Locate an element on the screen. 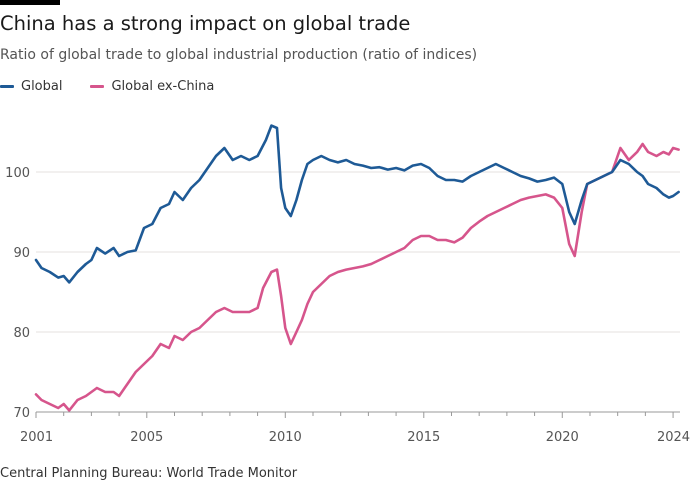 The image size is (700, 500). x-tick-label-2001: 2001 is located at coordinates (36, 437).